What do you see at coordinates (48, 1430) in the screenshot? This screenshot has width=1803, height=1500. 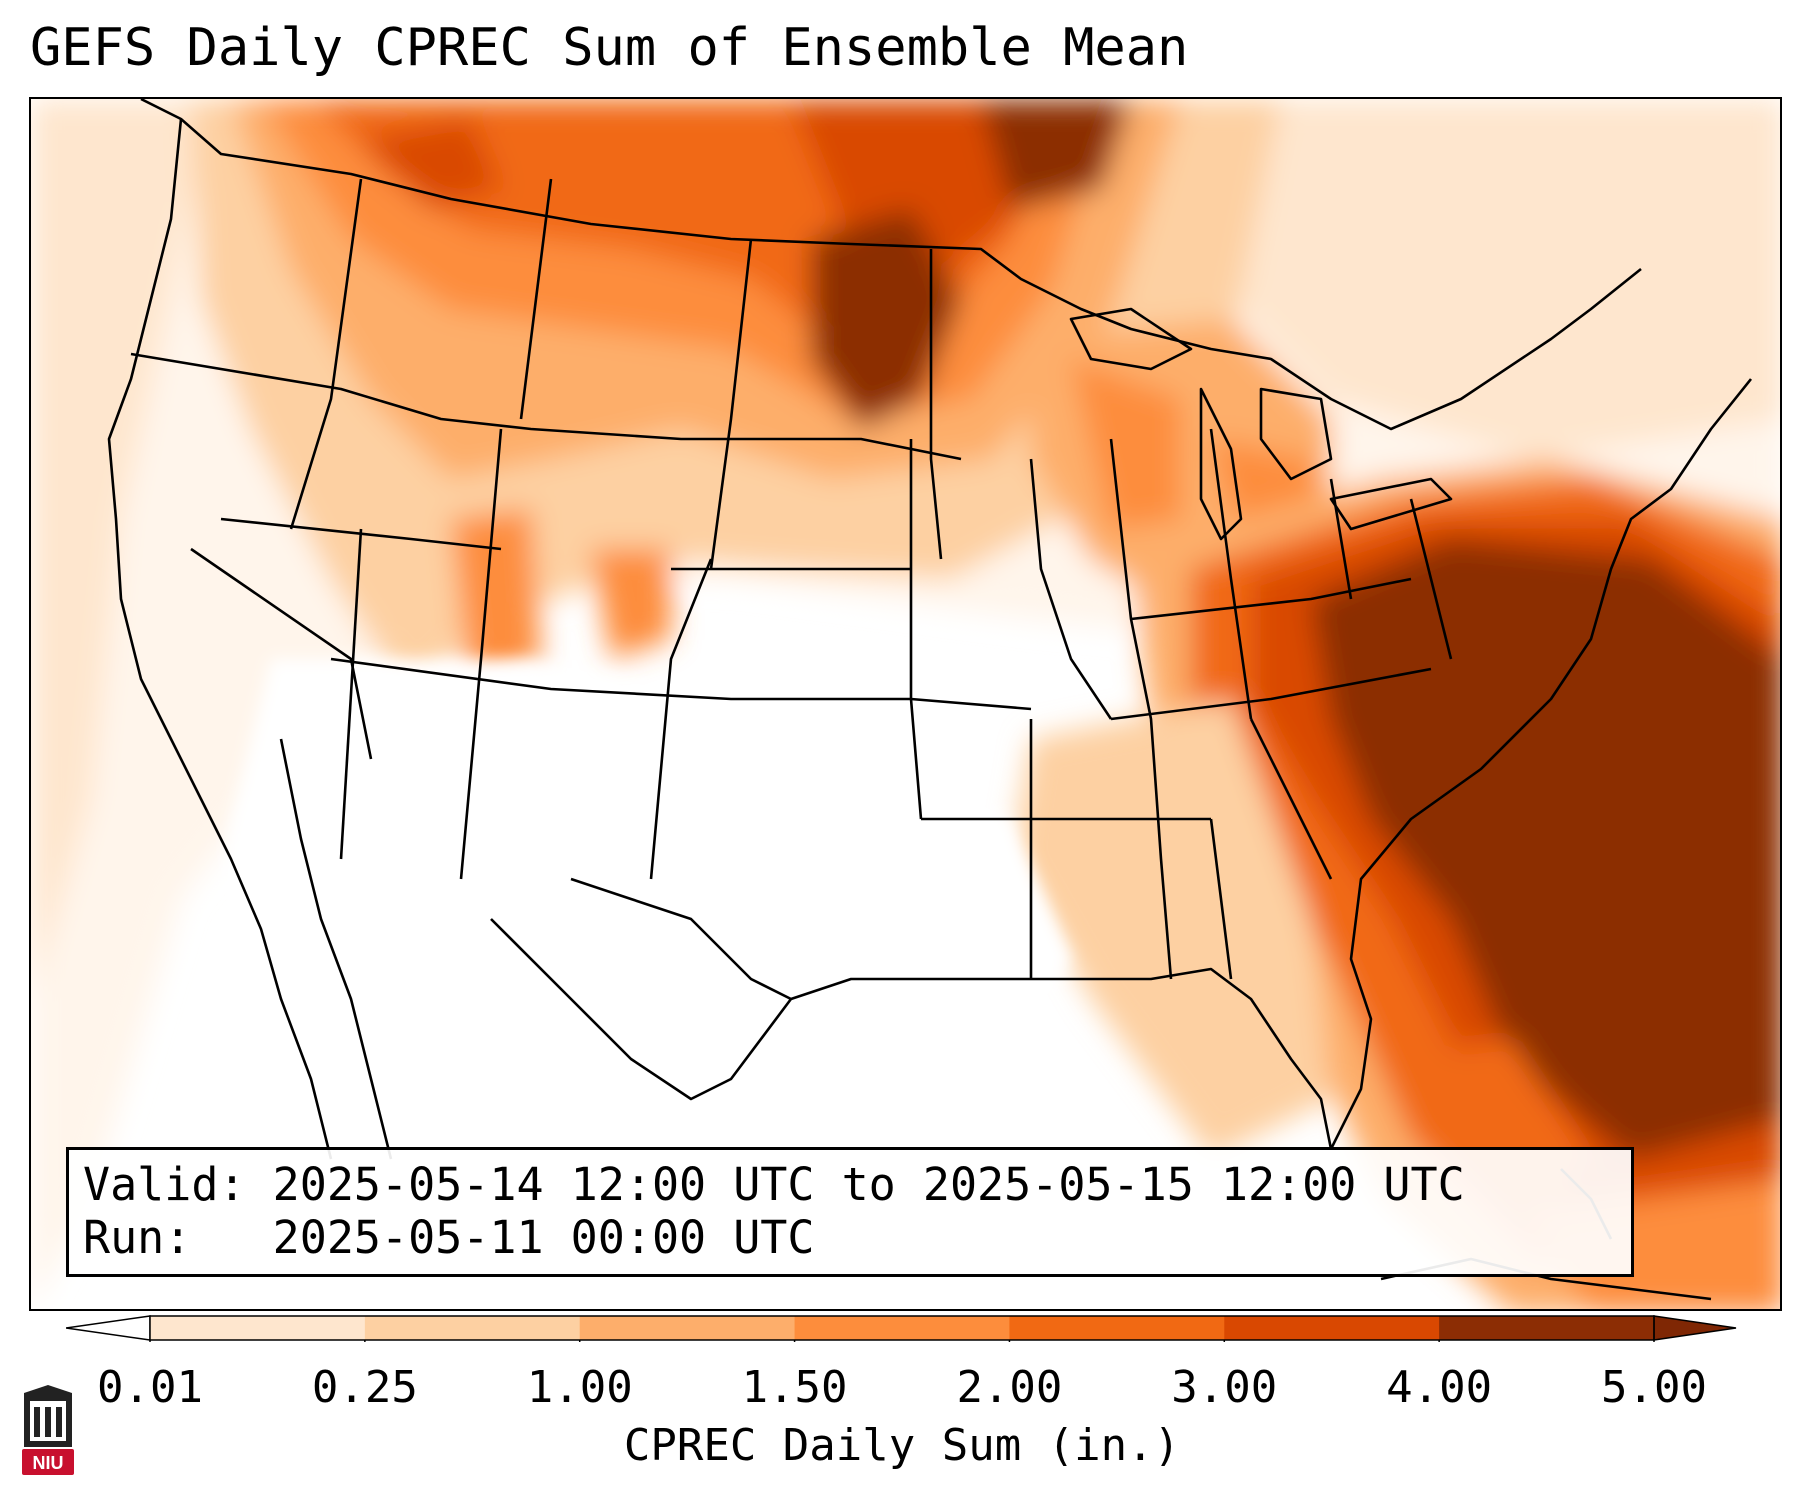 I see `niu-logo: NIU` at bounding box center [48, 1430].